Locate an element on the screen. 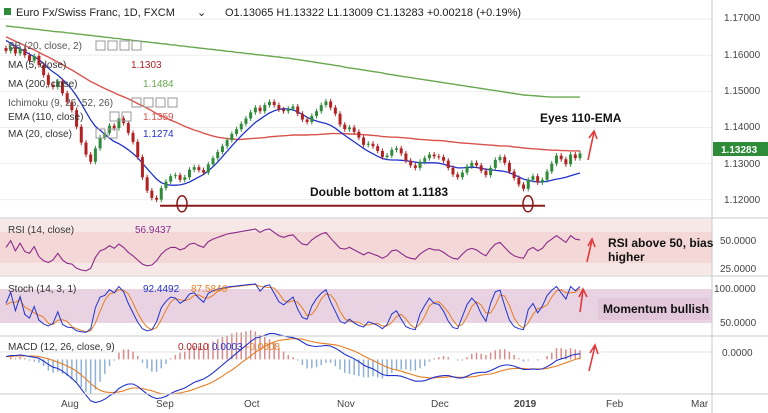  legend-ma200: MA (200, close) is located at coordinates (42, 84).